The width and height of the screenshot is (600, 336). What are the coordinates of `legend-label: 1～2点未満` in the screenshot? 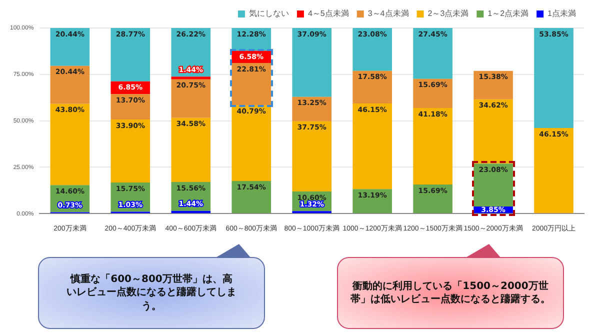 It's located at (508, 13).